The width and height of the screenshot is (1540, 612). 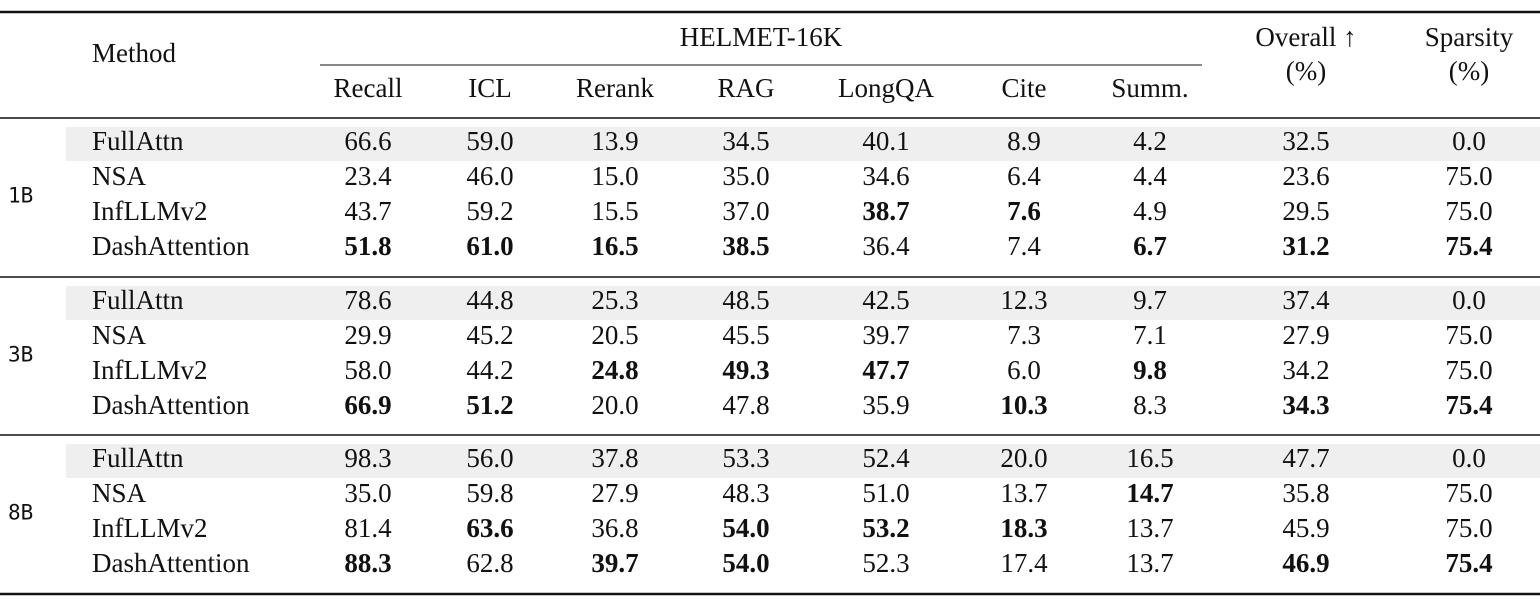 I want to click on cell-value: 61.0, so click(x=489, y=246).